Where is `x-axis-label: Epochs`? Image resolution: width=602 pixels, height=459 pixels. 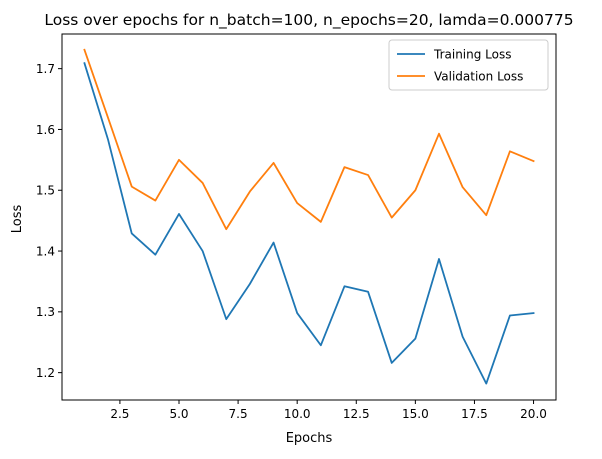 x-axis-label: Epochs is located at coordinates (309, 438).